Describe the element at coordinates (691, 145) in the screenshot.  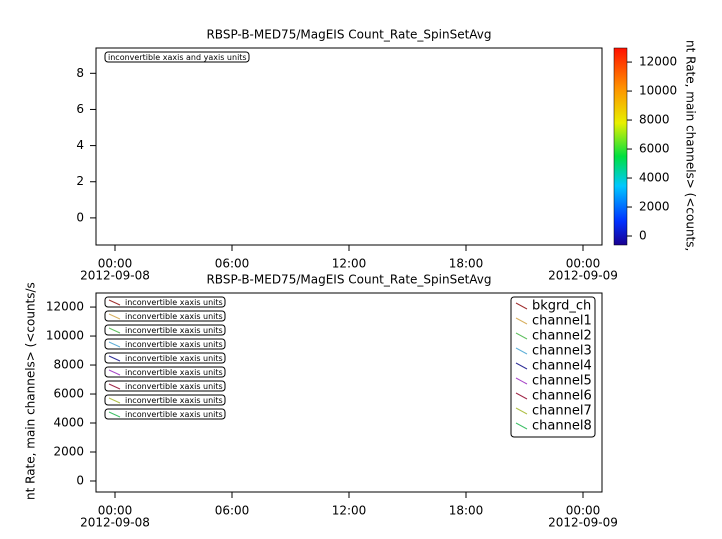
I see `colorbar-label: nt Rate, main channels> (<counts,` at that location.